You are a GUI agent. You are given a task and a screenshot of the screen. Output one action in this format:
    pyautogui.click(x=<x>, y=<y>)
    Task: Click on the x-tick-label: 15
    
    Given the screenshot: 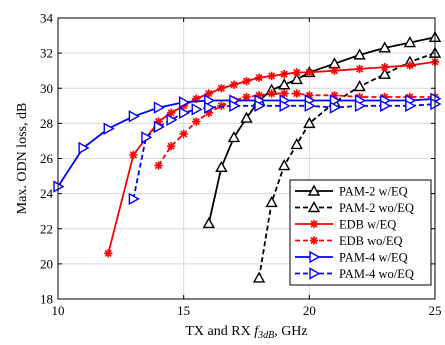 What is the action you would take?
    pyautogui.click(x=183, y=310)
    